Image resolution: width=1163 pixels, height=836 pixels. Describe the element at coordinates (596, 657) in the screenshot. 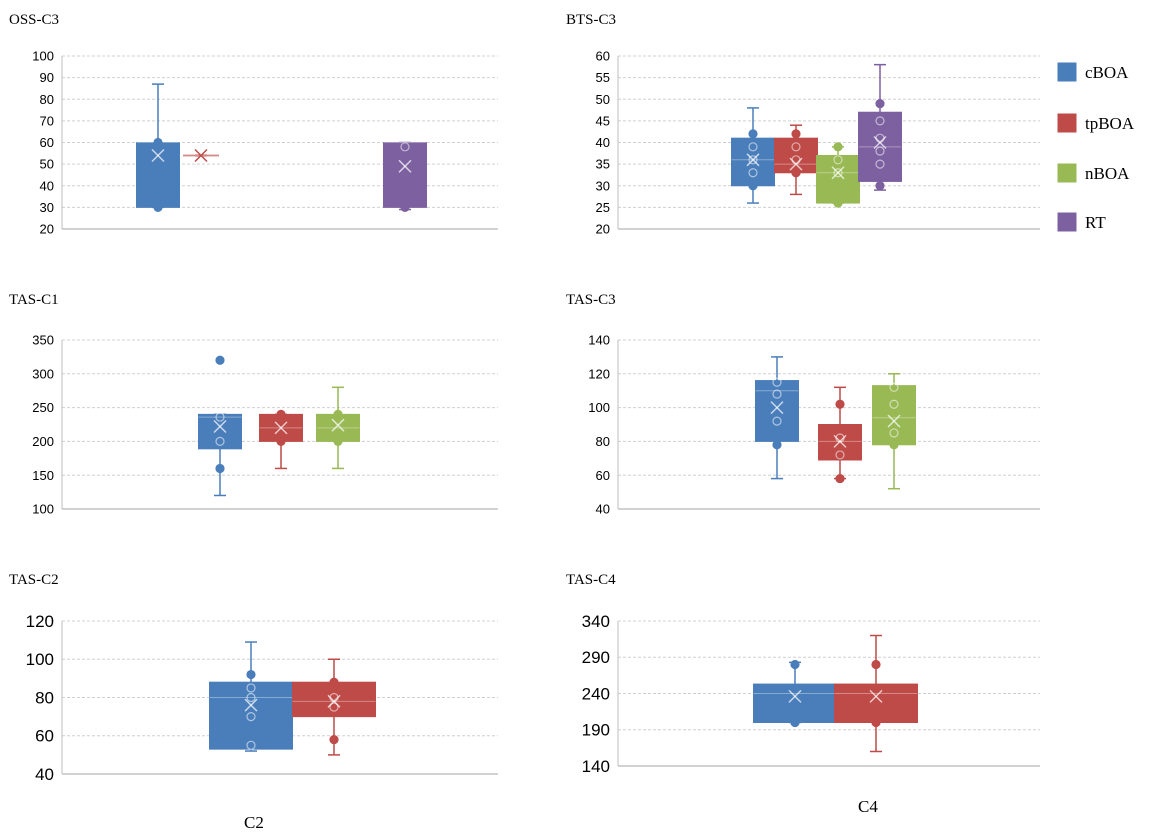

I see `y-tick-label: 290` at that location.